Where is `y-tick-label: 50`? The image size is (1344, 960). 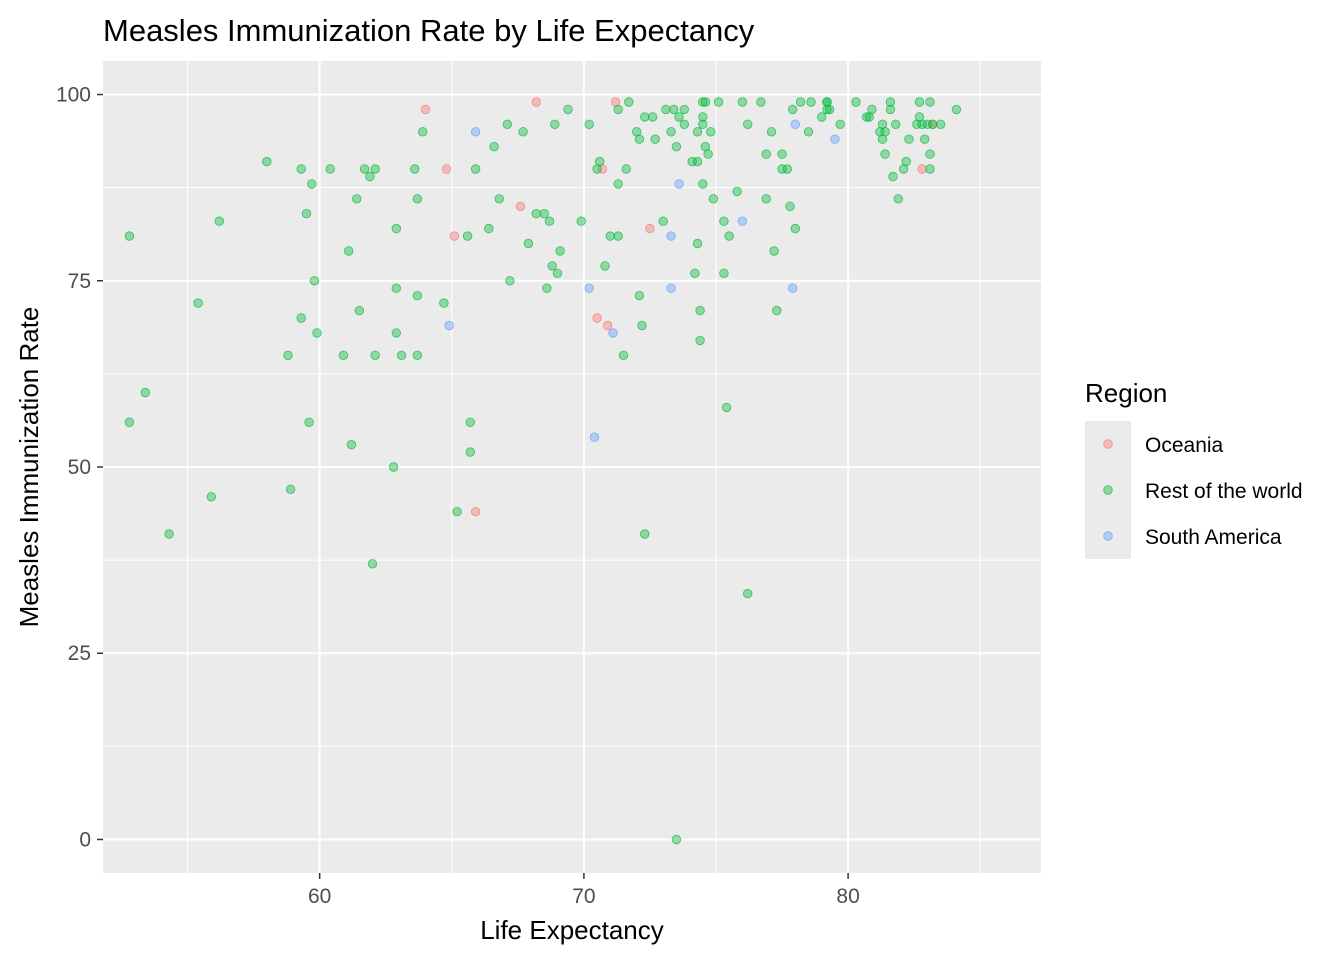
y-tick-label: 50 is located at coordinates (79, 467).